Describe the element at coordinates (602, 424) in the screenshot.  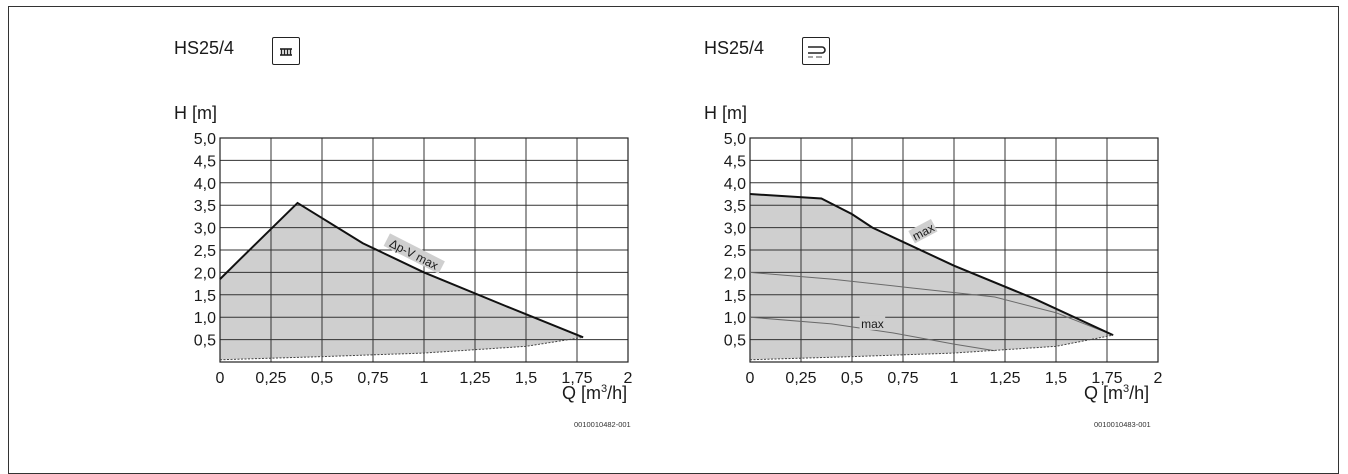
I see `figure-code: 0010010482-001` at that location.